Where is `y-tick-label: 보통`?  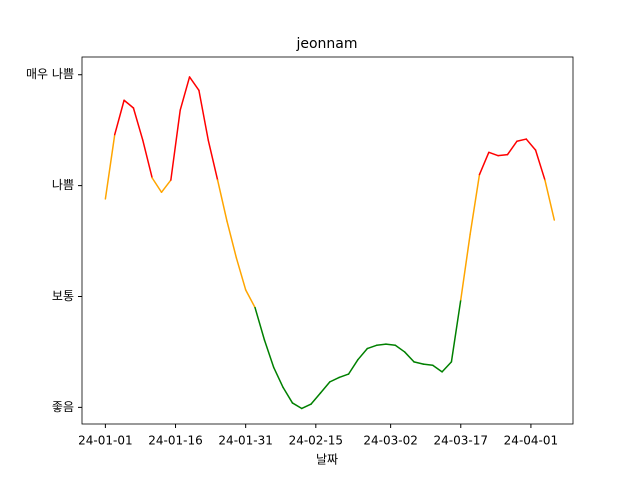
y-tick-label: 보통 is located at coordinates (63, 296).